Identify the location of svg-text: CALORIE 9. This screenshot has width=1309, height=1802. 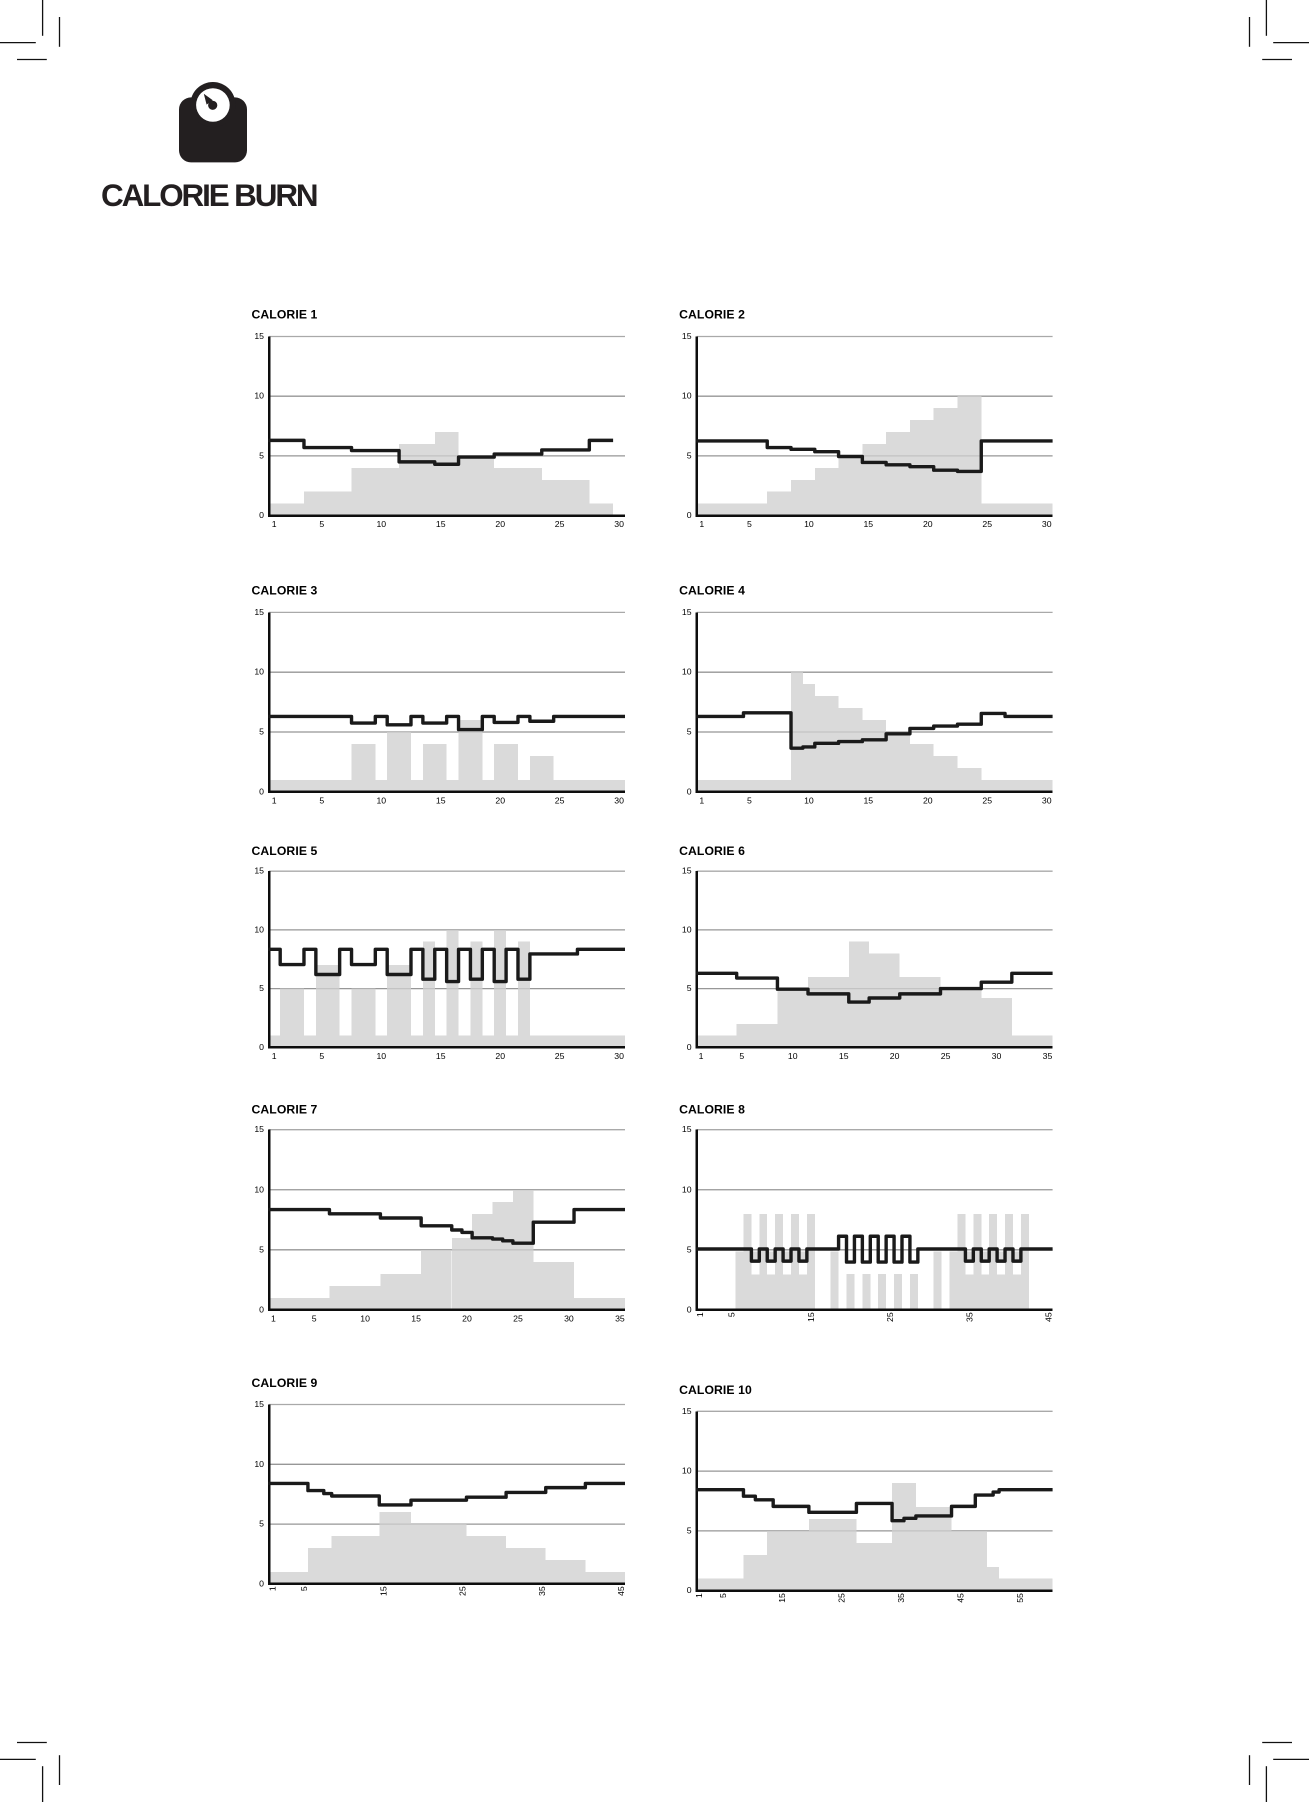
(285, 1383).